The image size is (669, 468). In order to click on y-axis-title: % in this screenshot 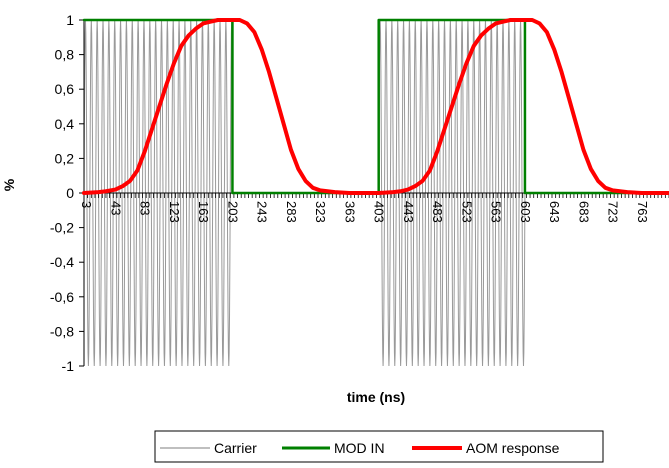, I will do `click(9, 184)`.